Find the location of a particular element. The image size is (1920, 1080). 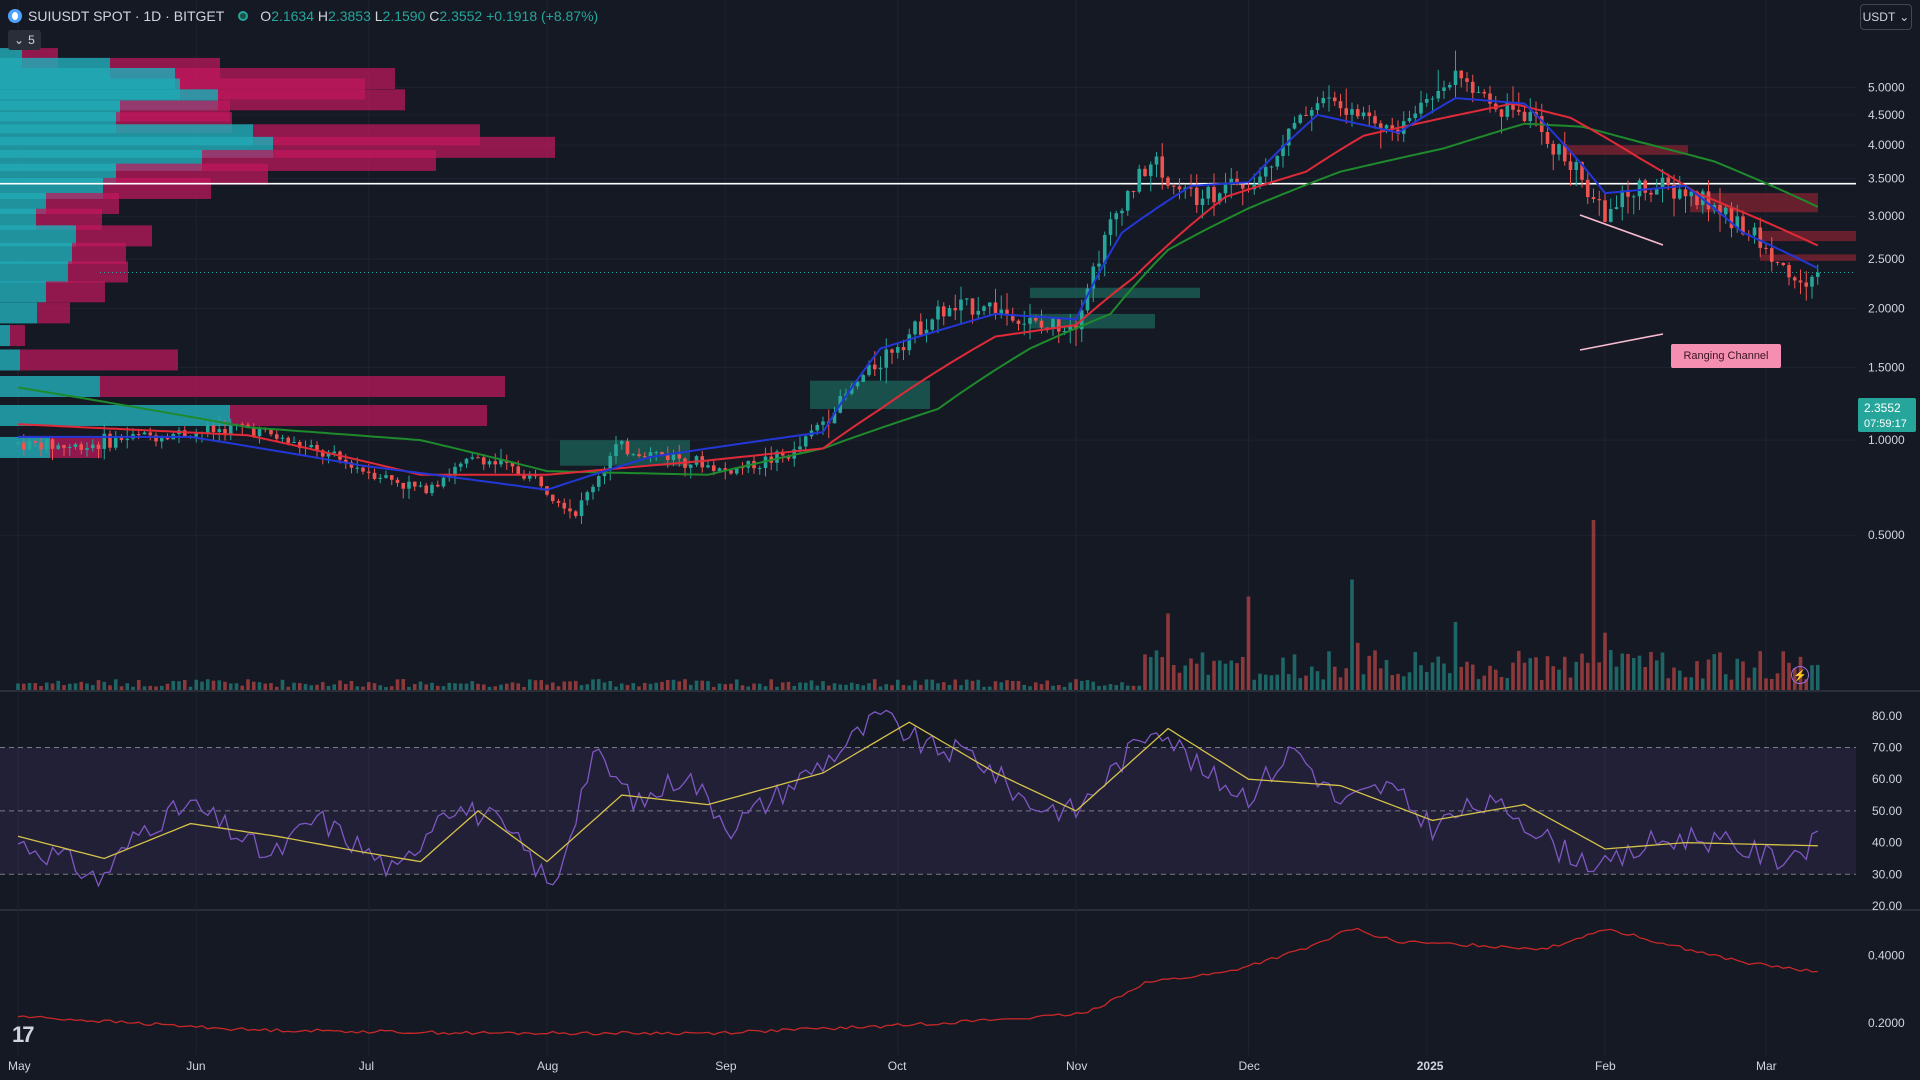

rsi-axis-label: 50.00 is located at coordinates (1887, 811).